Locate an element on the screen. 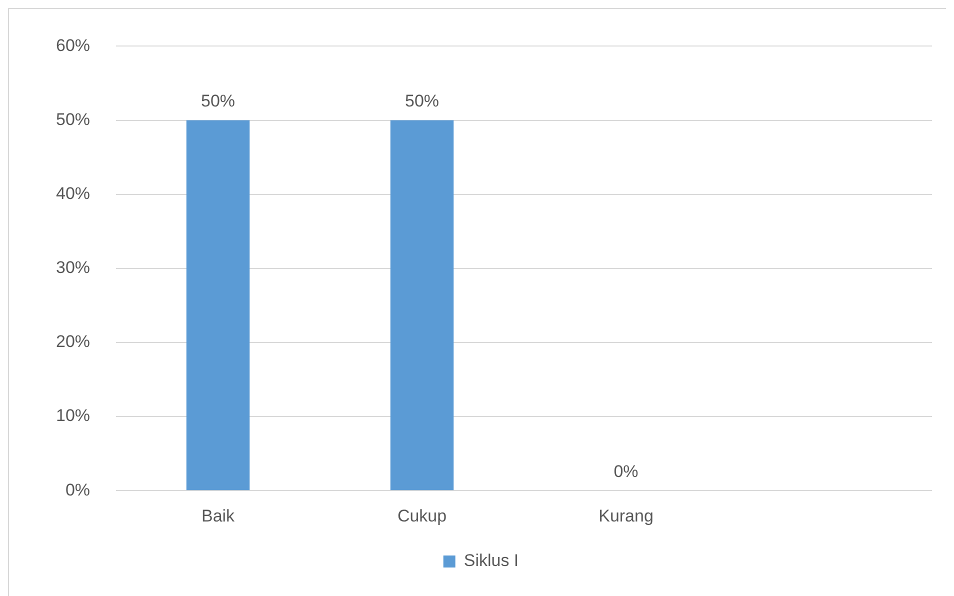  x-tick-label: Cukup is located at coordinates (422, 516).